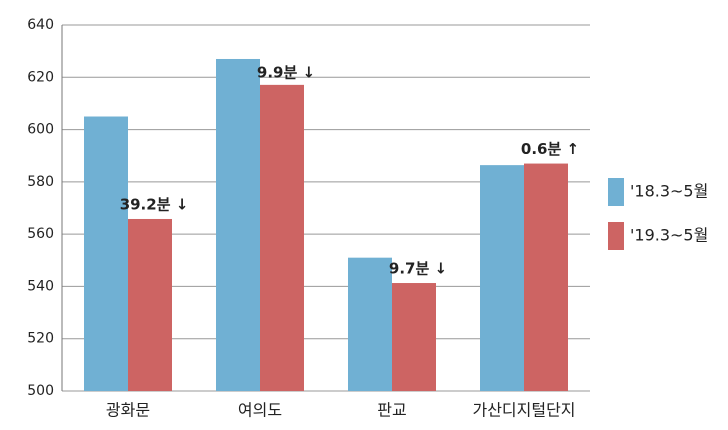 This screenshot has width=728, height=430. I want to click on y-tick-label: 540, so click(40, 286).